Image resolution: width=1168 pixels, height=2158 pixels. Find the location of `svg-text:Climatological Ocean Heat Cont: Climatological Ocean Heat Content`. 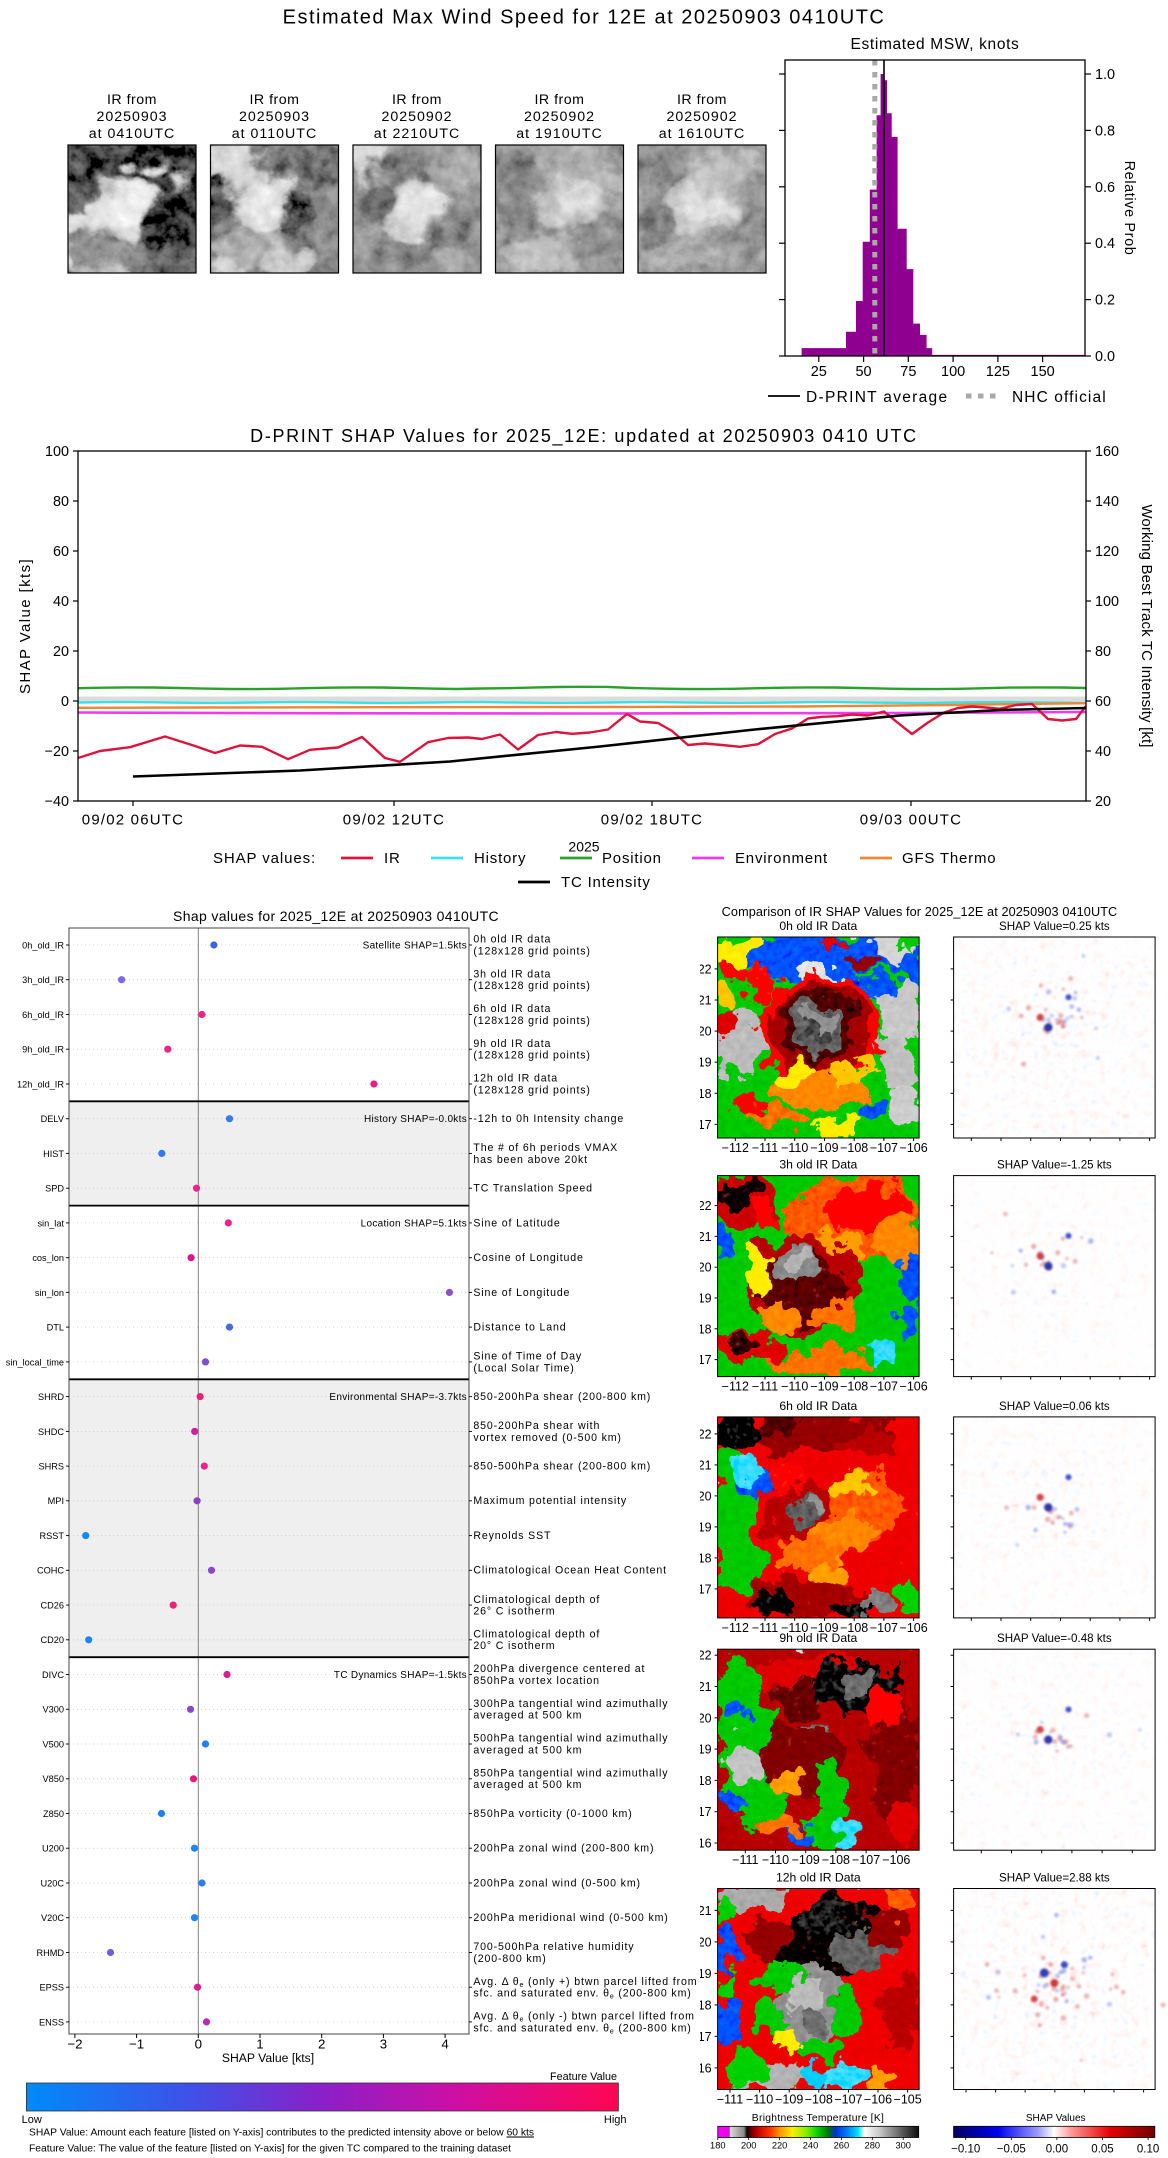

svg-text:Climatological Ocean Heat Cont: Climatological Ocean Heat Content is located at coordinates (570, 1571).